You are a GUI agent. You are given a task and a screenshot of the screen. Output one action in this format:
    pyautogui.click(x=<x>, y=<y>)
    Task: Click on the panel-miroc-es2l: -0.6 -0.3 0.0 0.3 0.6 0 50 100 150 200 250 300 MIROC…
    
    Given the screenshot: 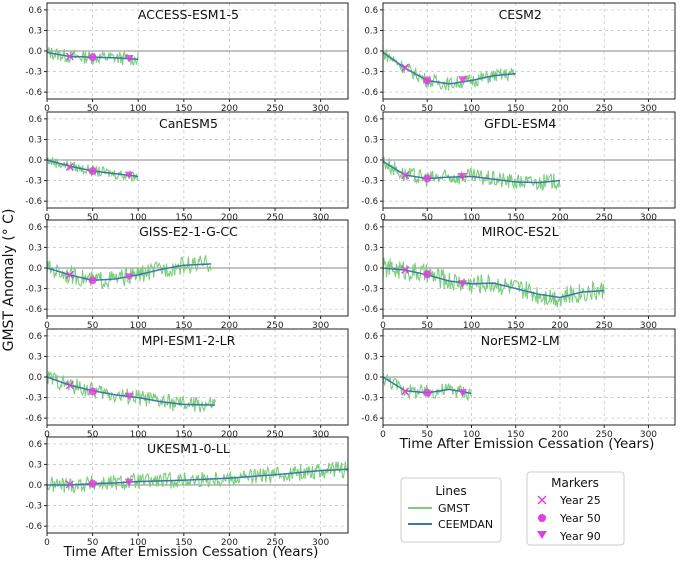 What is the action you would take?
    pyautogui.click(x=518, y=275)
    